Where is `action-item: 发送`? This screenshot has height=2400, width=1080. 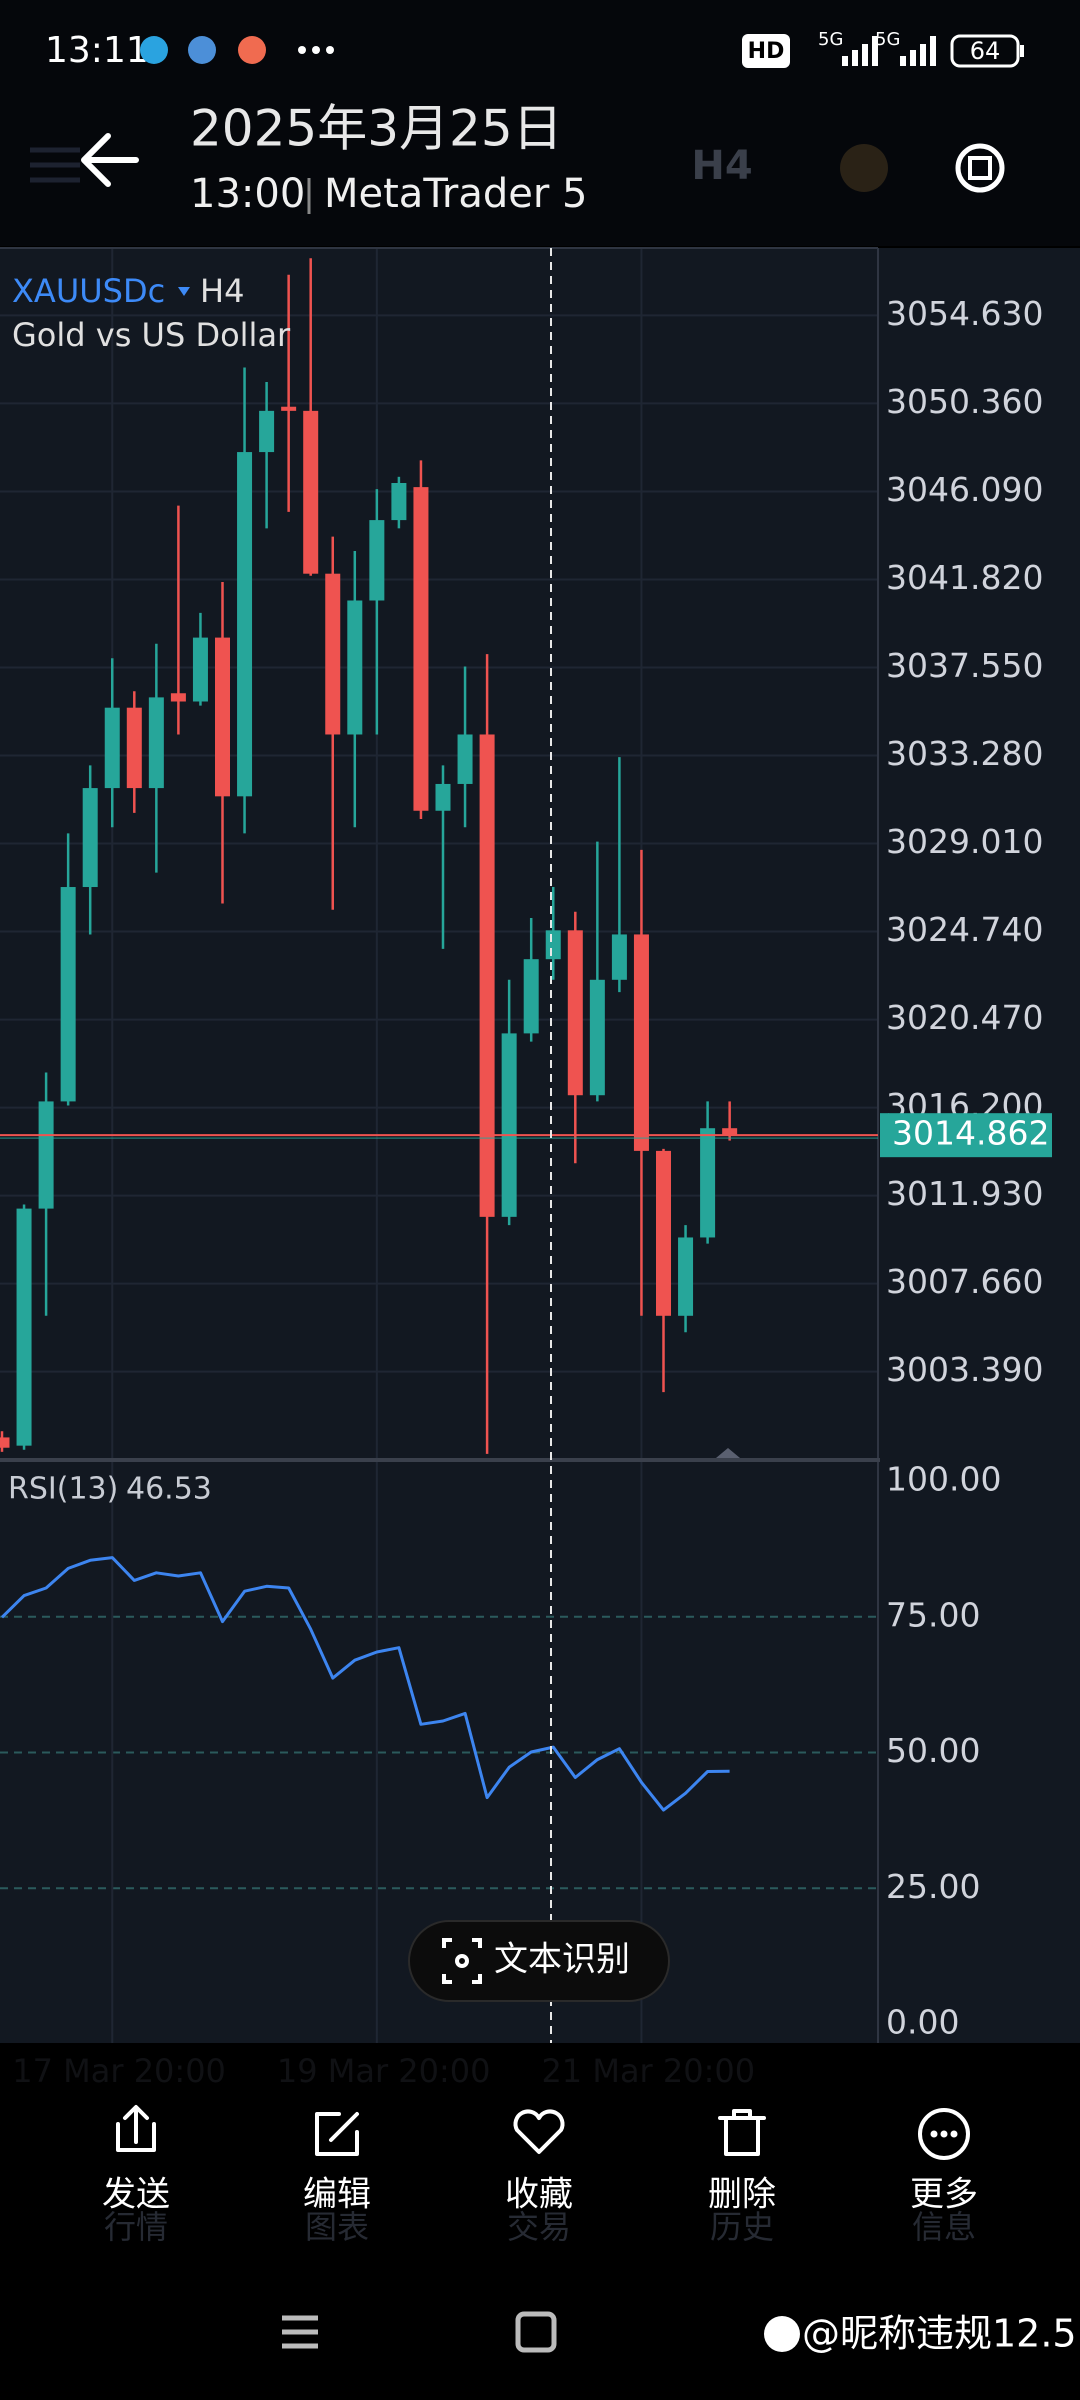
action-item: 发送 is located at coordinates (136, 2160).